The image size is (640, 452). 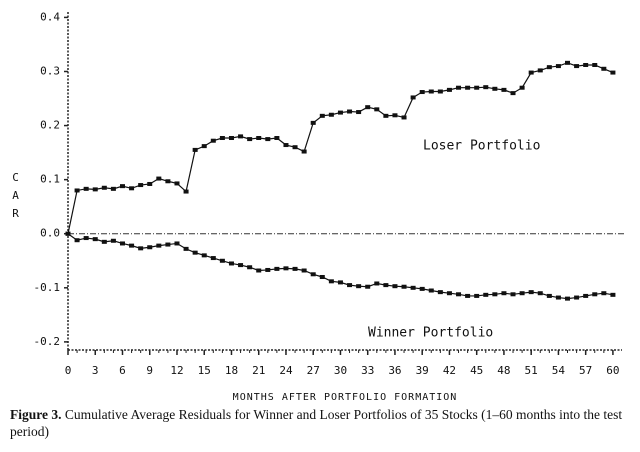 What do you see at coordinates (95, 370) in the screenshot?
I see `x-tick-label: 3` at bounding box center [95, 370].